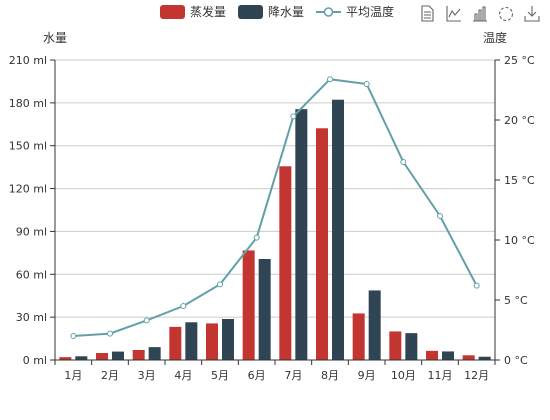  I want to click on legend: 蒸发量 降水量 平均温度, so click(277, 11).